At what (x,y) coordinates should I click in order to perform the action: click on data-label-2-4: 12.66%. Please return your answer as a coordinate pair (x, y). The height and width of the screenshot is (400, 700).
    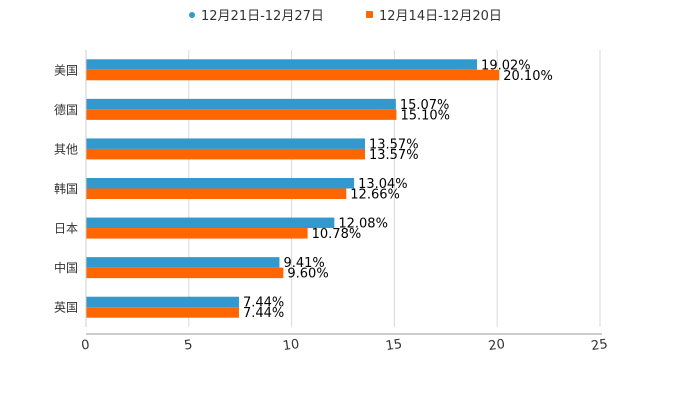
    Looking at the image, I should click on (375, 195).